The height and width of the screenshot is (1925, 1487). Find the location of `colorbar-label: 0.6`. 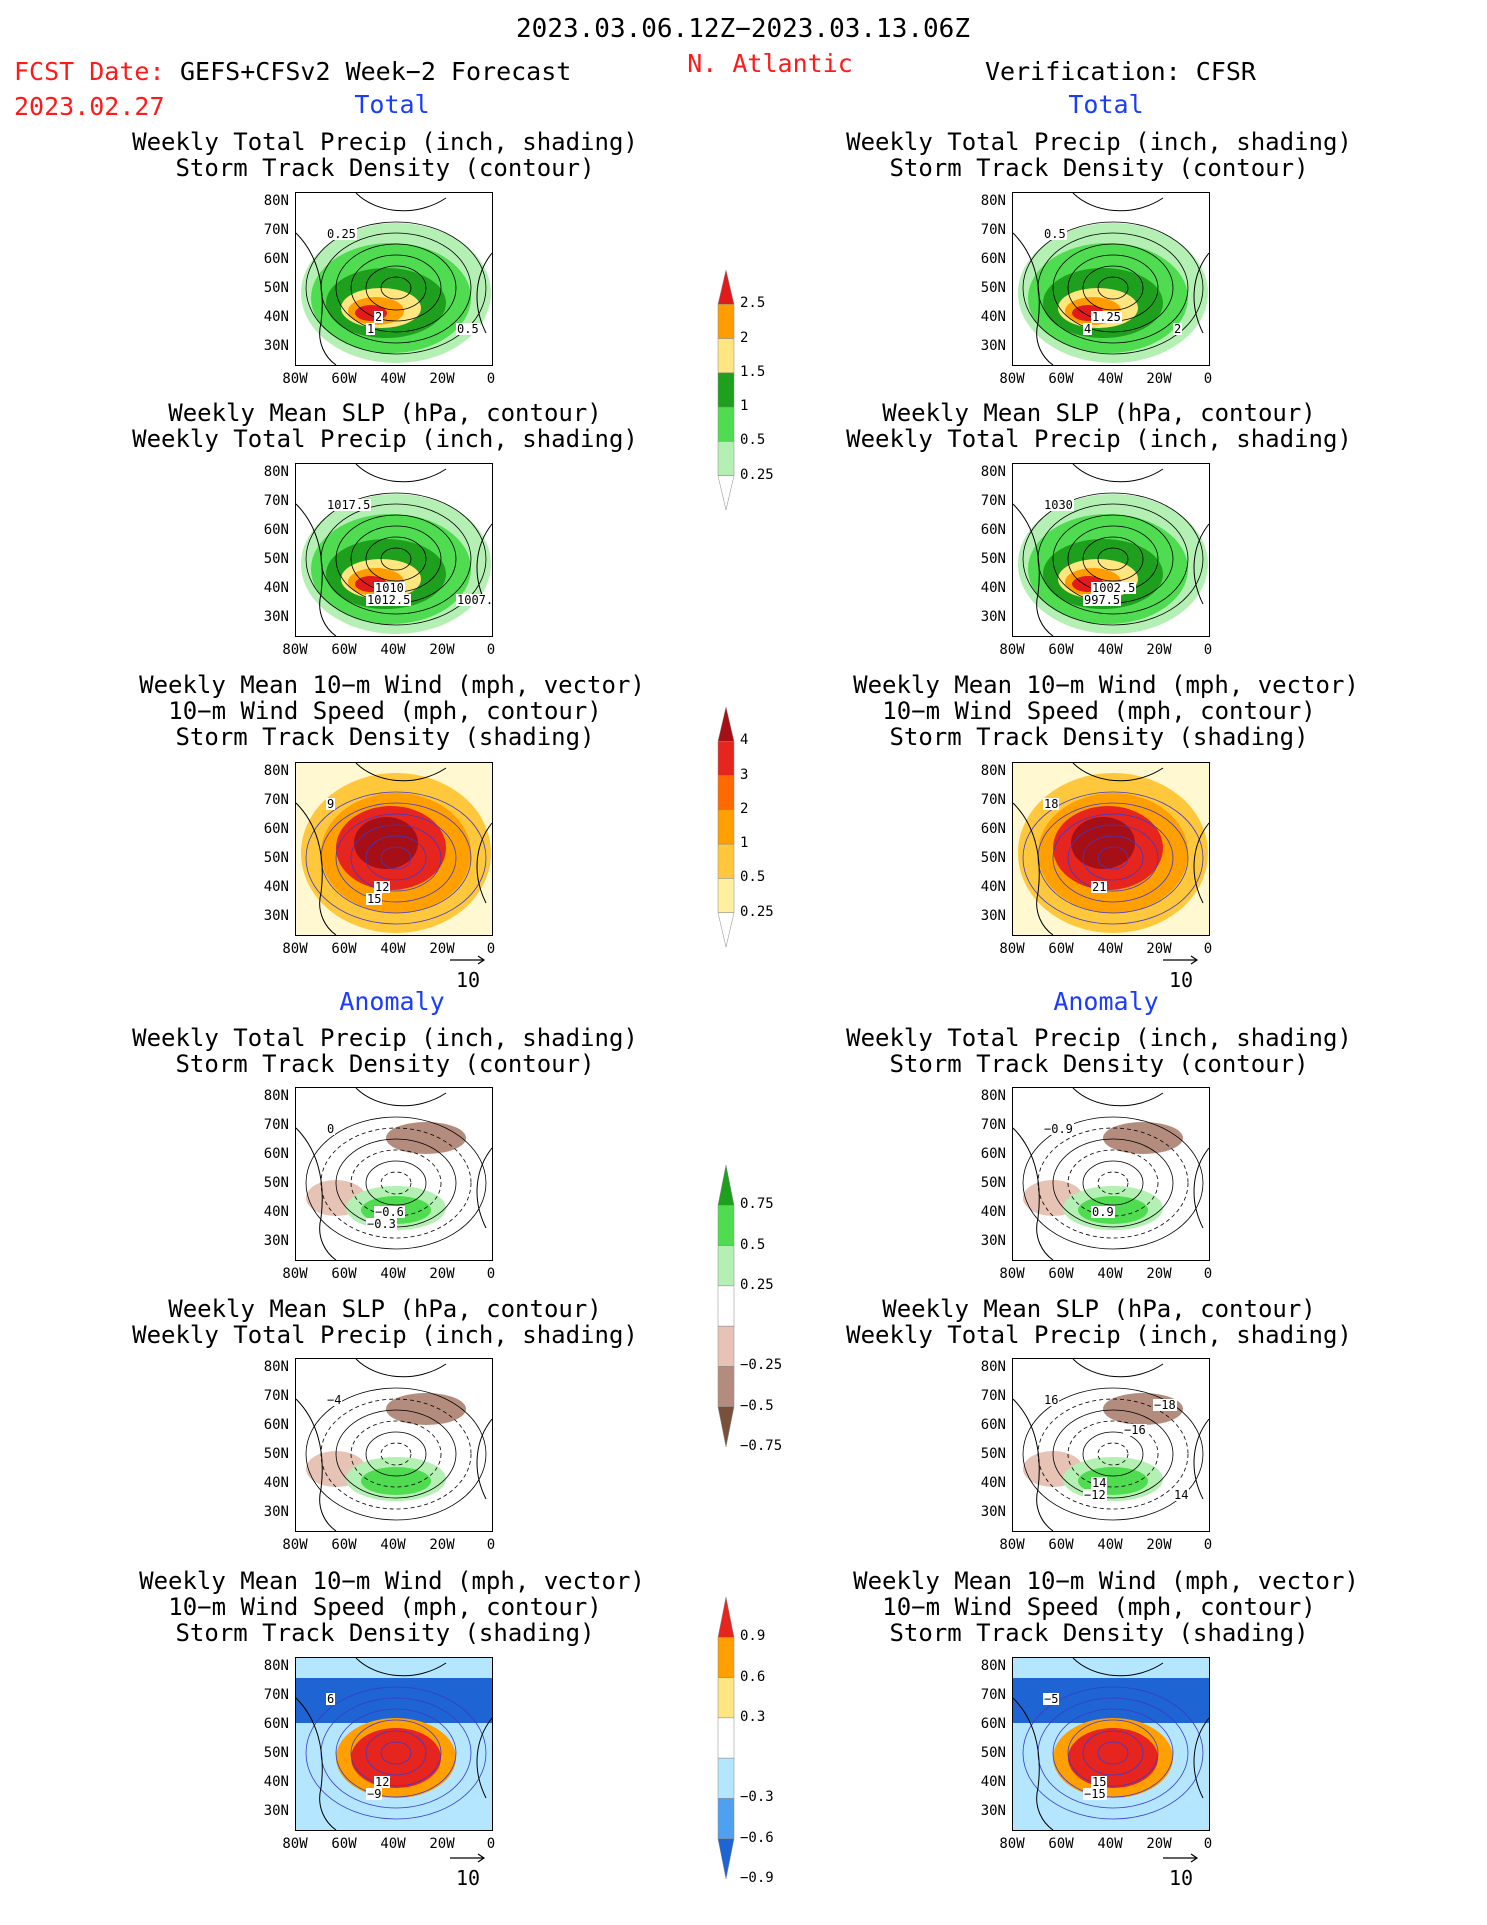

colorbar-label: 0.6 is located at coordinates (753, 1676).